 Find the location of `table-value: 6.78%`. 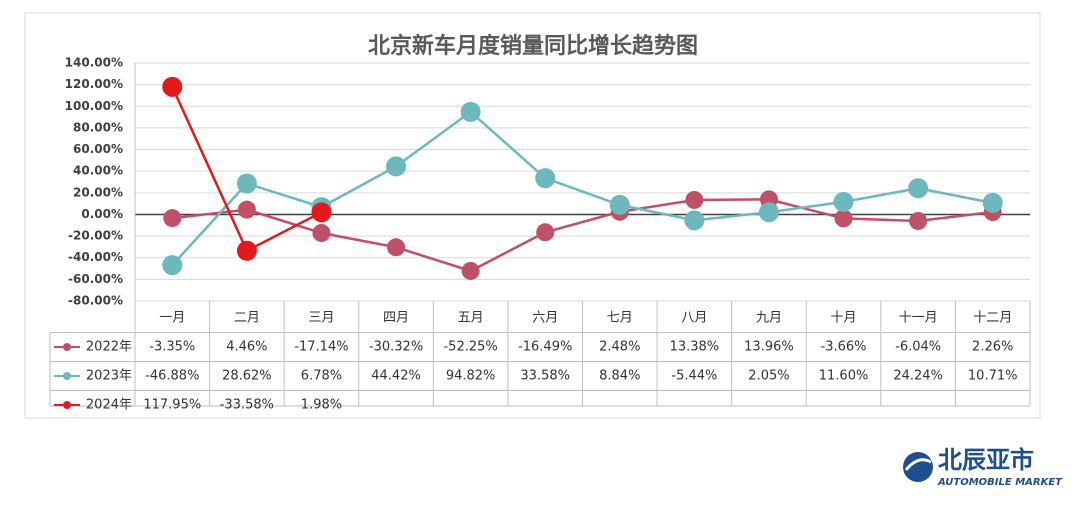

table-value: 6.78% is located at coordinates (321, 376).